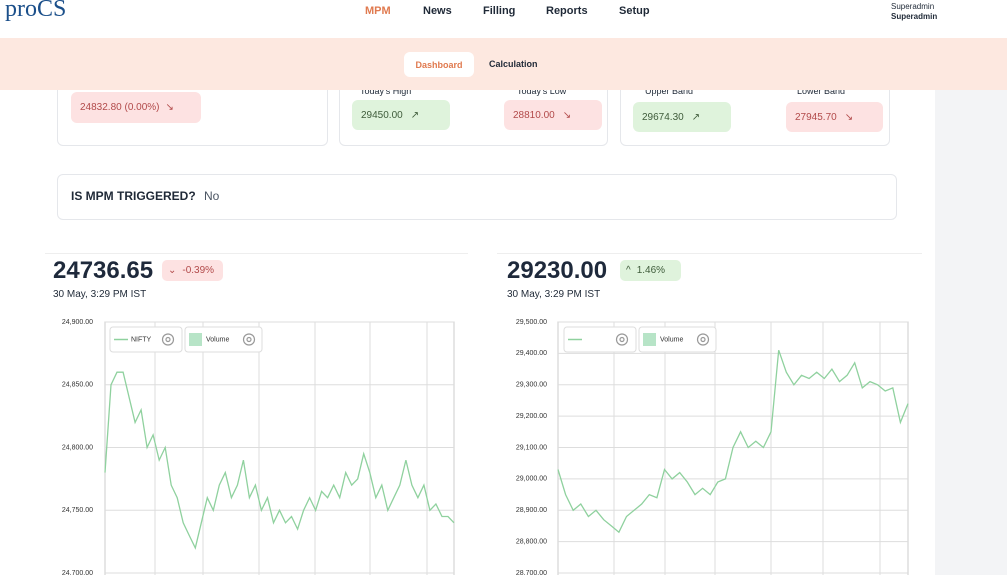 This screenshot has height=575, width=1007. I want to click on value-pill: 24832.80 (0.00%) ↘, so click(136, 107).